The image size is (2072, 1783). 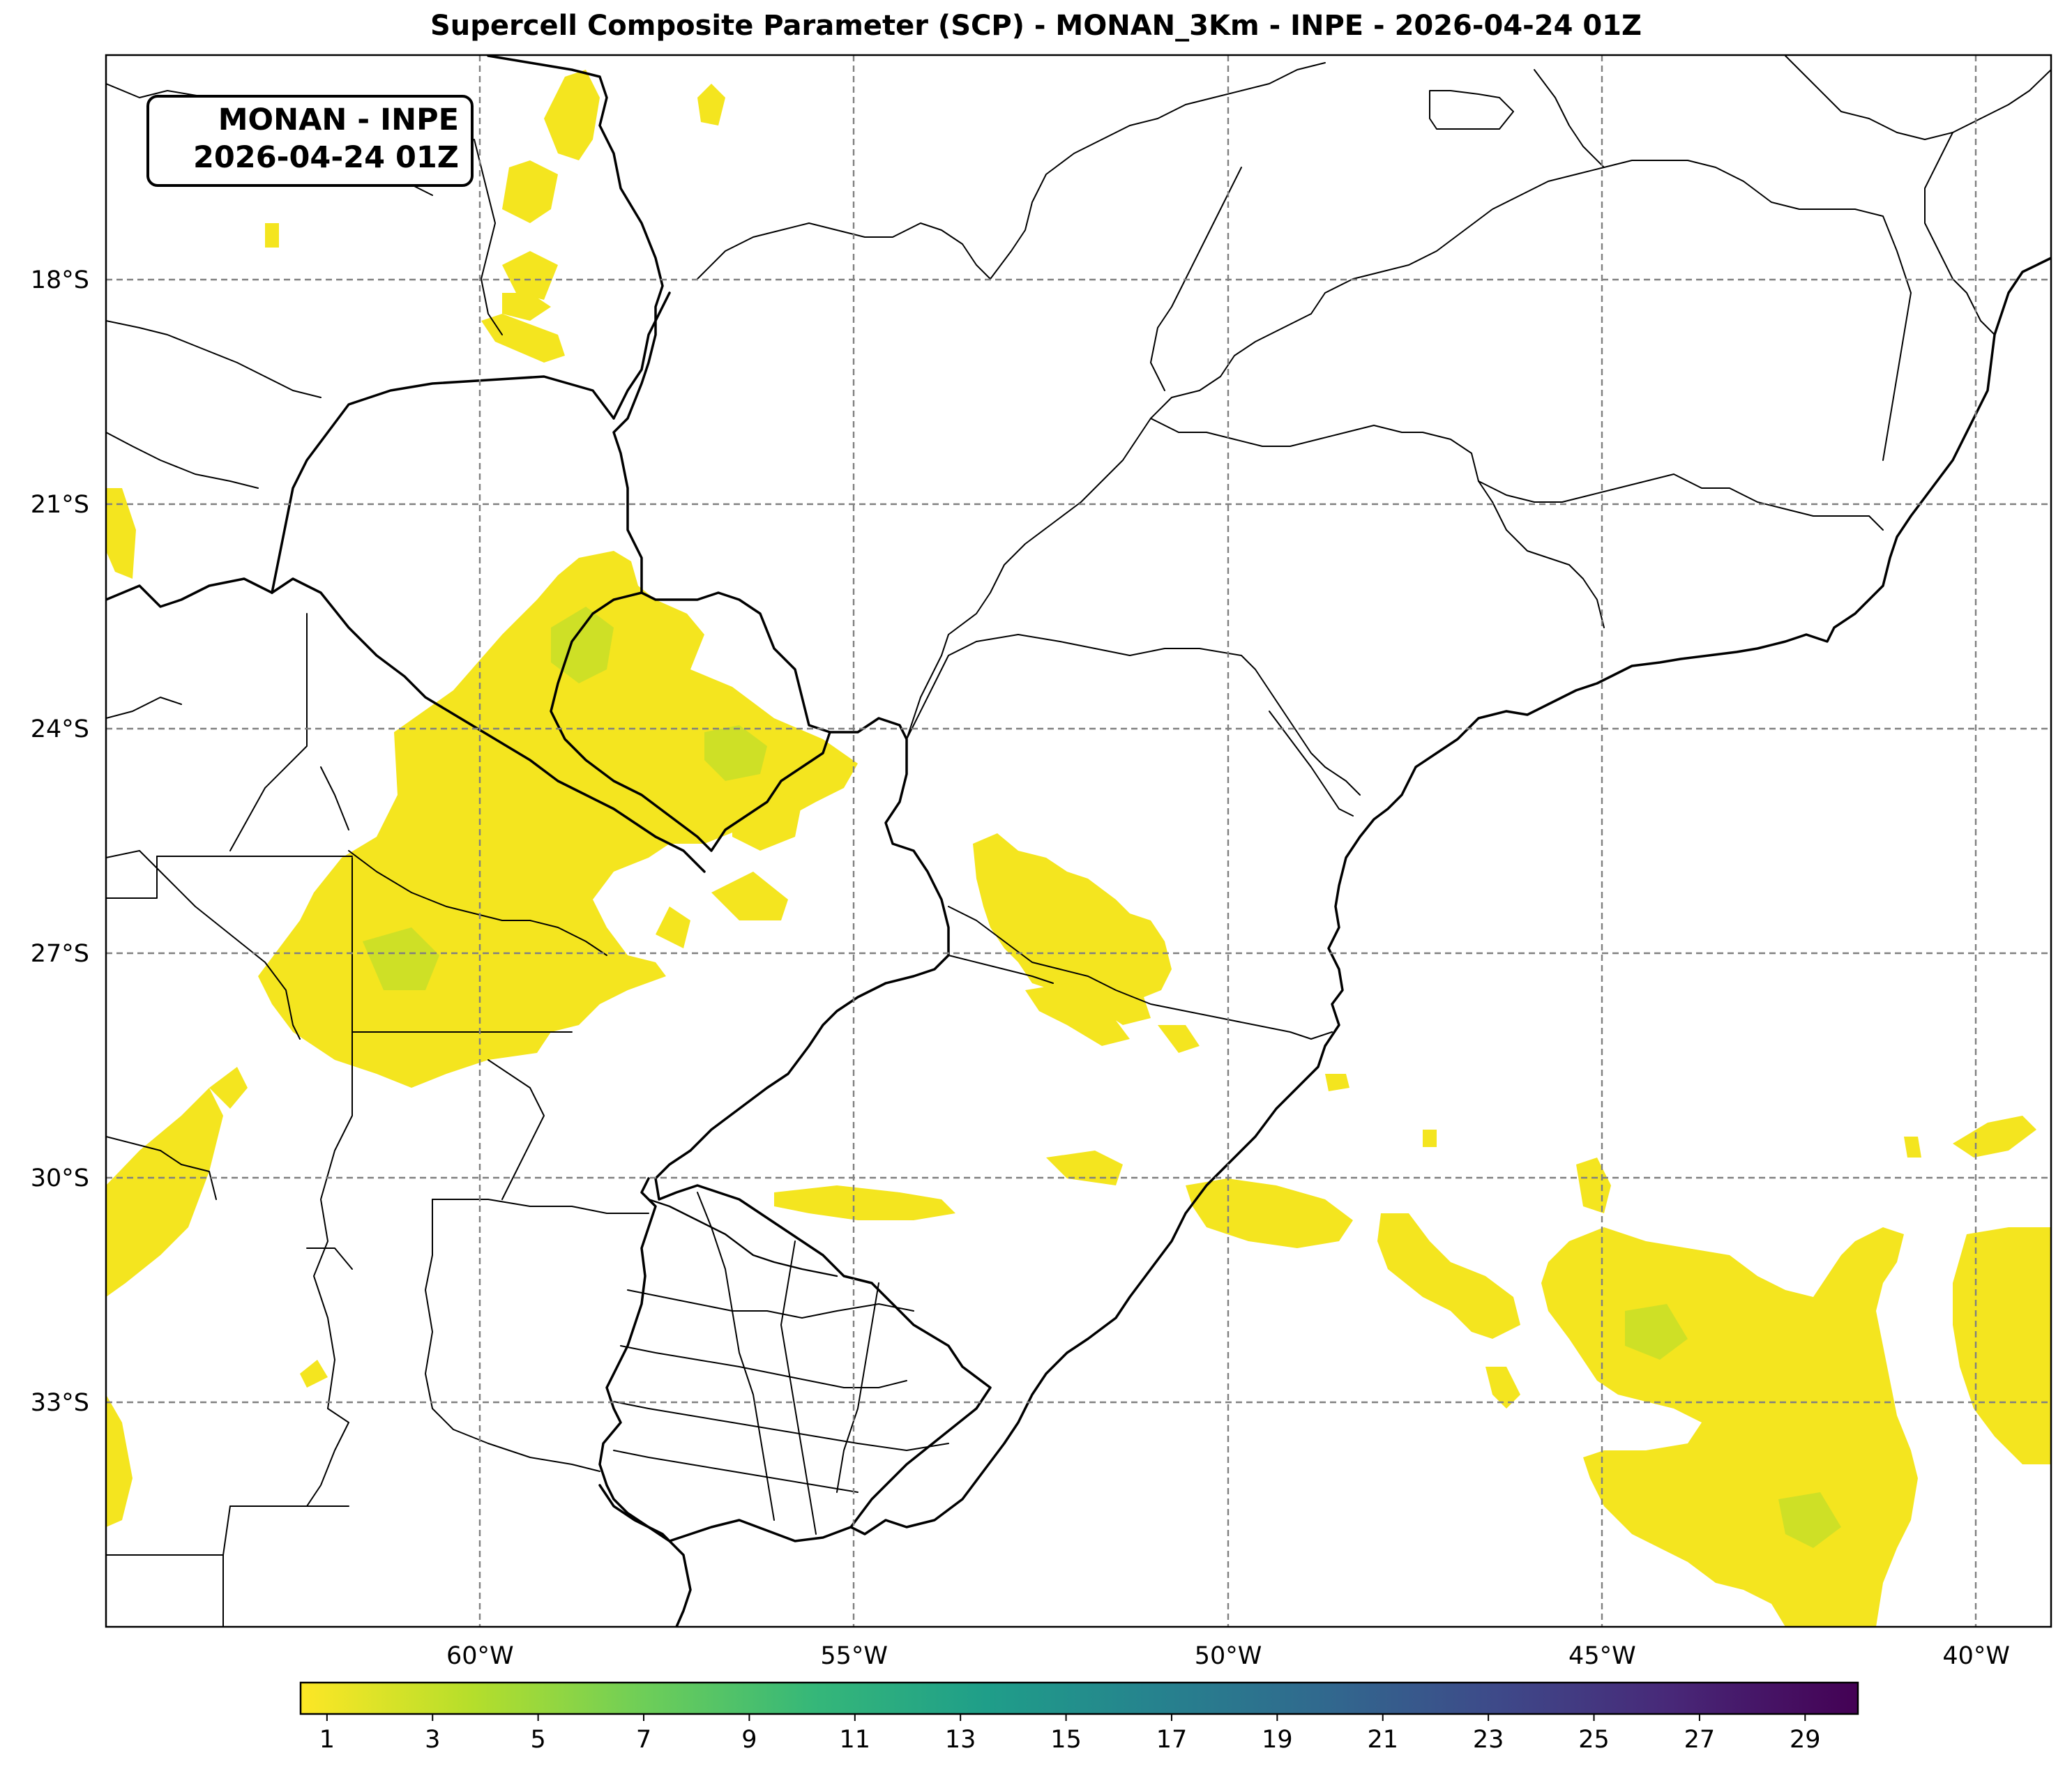 I want to click on colorbar: 1 3 5 7 9 11 13 15 17 19 21 23 25 27 29, so click(x=1079, y=1717).